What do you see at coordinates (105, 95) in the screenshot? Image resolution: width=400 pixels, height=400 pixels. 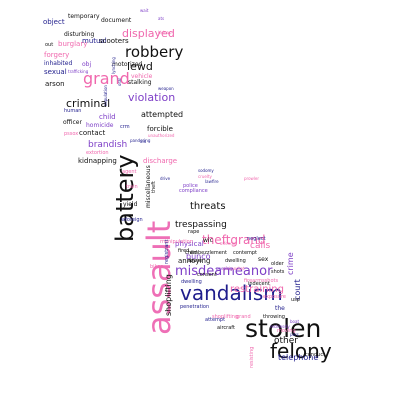 I see `word-copulation: copulation` at bounding box center [105, 95].